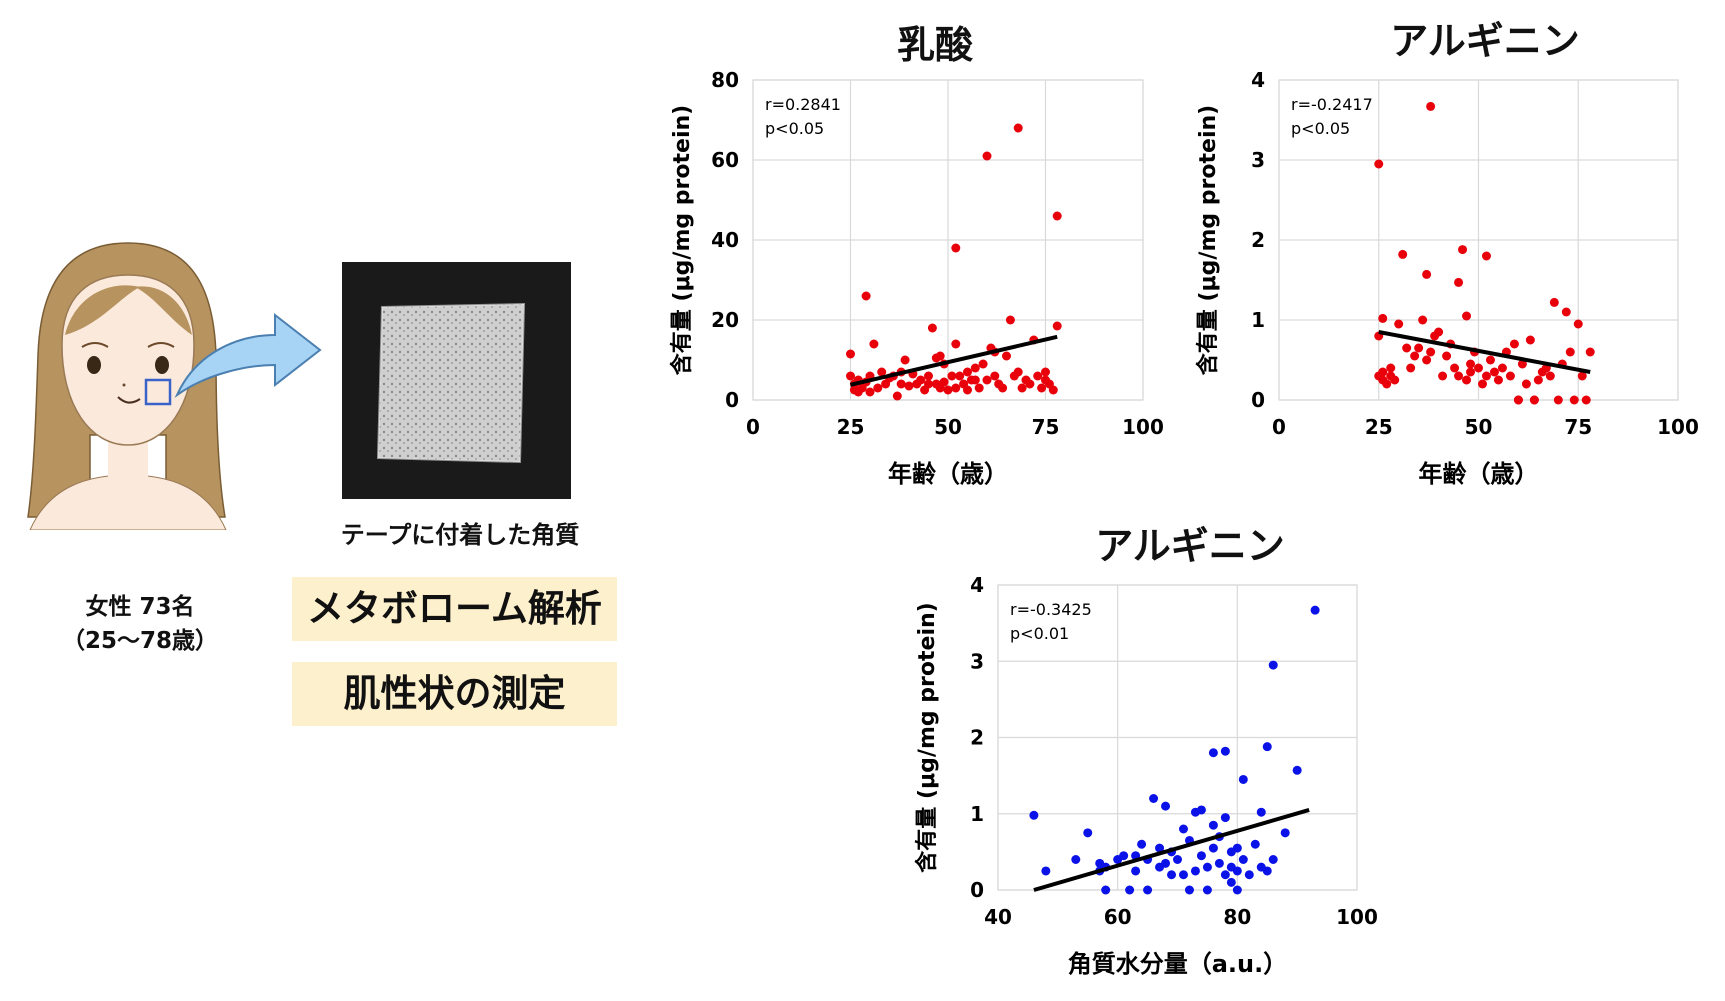  What do you see at coordinates (1190, 546) in the screenshot?
I see `chart3-title: アルギニン` at bounding box center [1190, 546].